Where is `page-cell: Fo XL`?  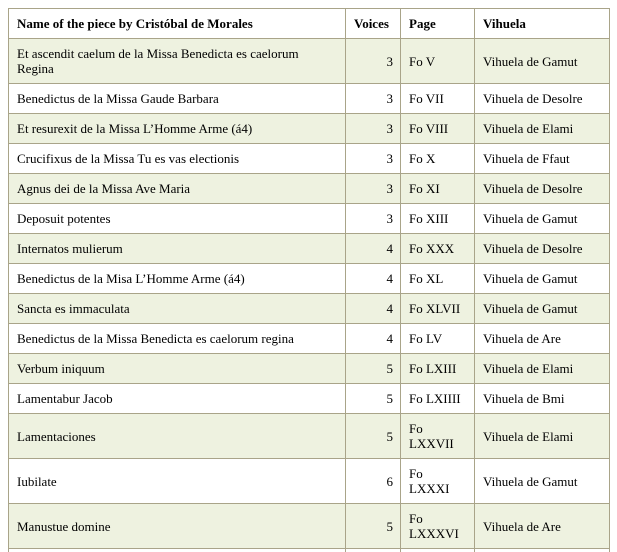 page-cell: Fo XL is located at coordinates (438, 279).